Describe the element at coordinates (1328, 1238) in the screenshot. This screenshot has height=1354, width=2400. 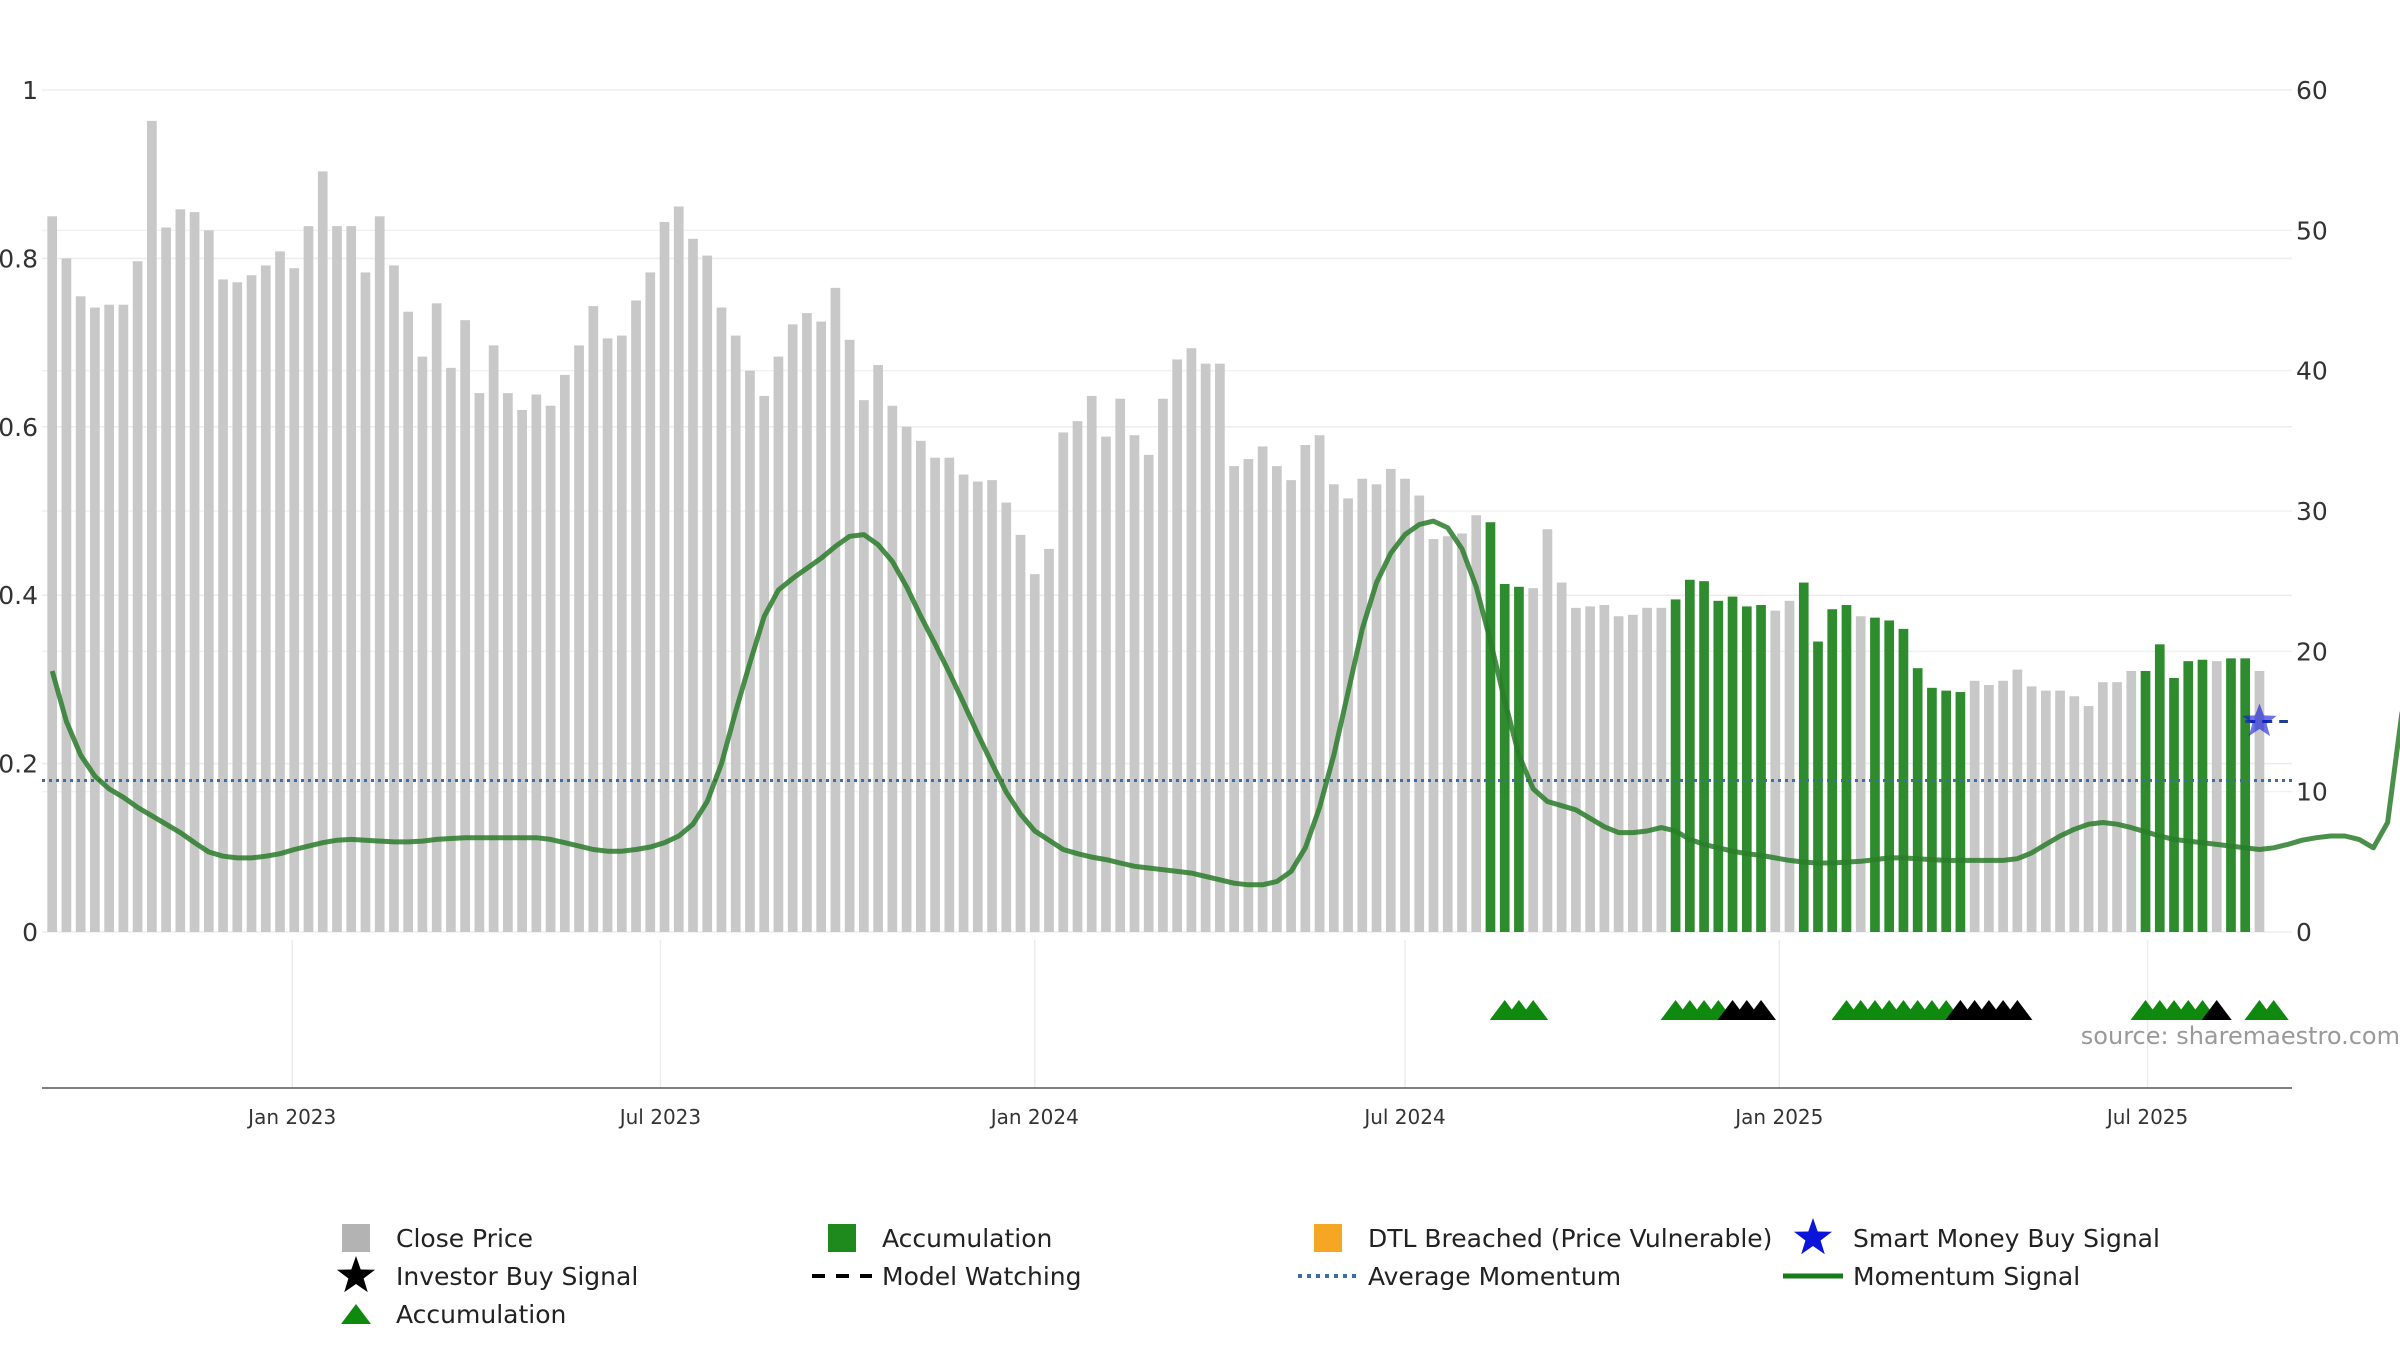
I see `legend-square-icon` at that location.